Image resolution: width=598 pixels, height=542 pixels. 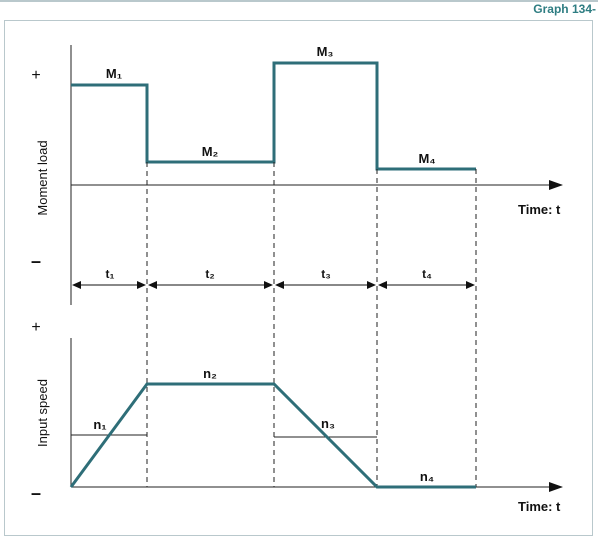 I want to click on graph-id-label: Graph 134-, so click(x=564, y=9).